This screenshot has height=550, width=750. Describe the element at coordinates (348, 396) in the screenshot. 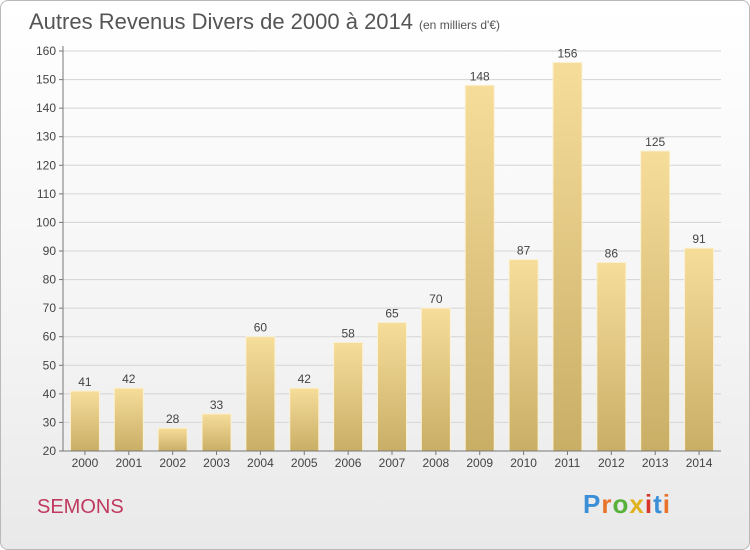

I see `bar-2006` at that location.